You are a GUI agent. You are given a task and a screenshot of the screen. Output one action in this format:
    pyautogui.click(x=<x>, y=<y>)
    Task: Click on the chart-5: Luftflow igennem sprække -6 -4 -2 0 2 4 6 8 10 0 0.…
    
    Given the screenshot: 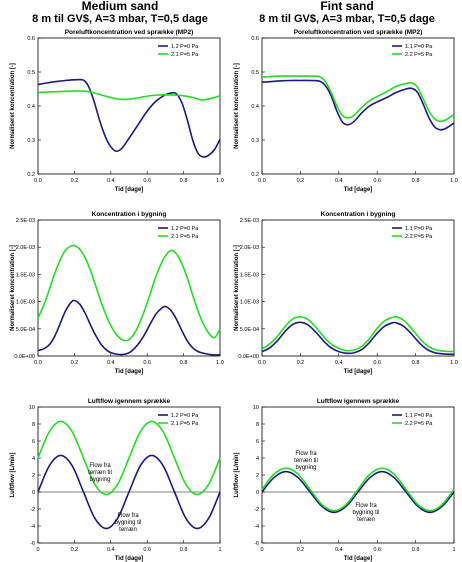 What is the action you would take?
    pyautogui.click(x=116, y=480)
    